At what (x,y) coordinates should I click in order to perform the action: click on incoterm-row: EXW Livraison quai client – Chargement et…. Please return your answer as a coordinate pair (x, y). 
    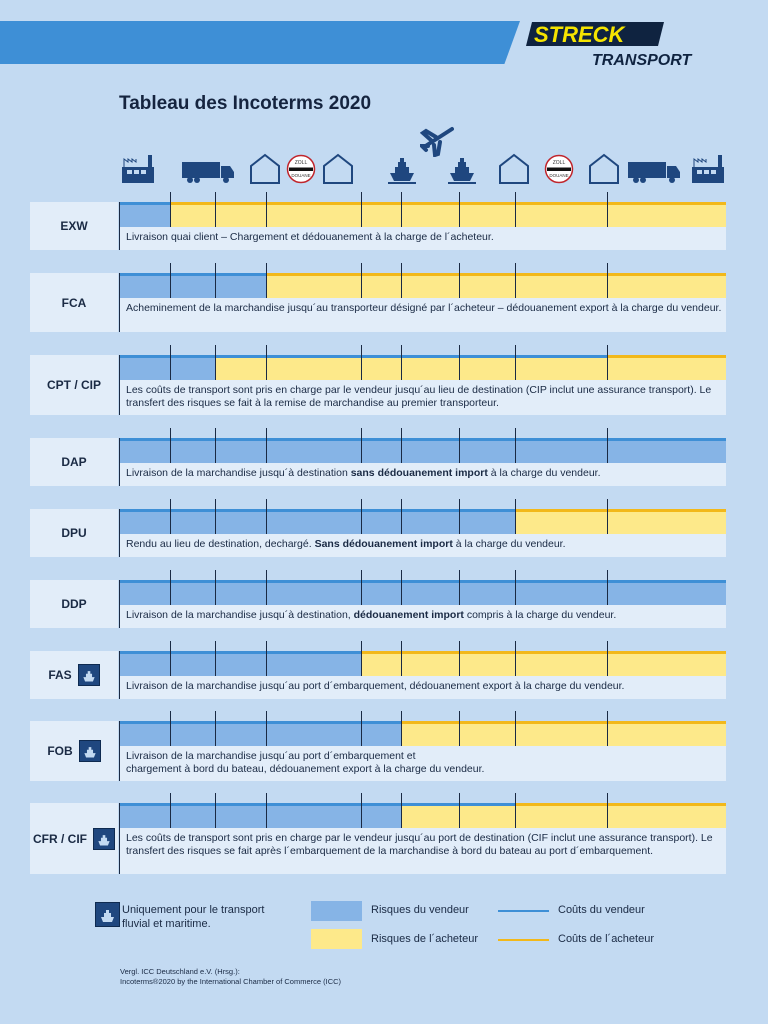
    Looking at the image, I should click on (378, 221).